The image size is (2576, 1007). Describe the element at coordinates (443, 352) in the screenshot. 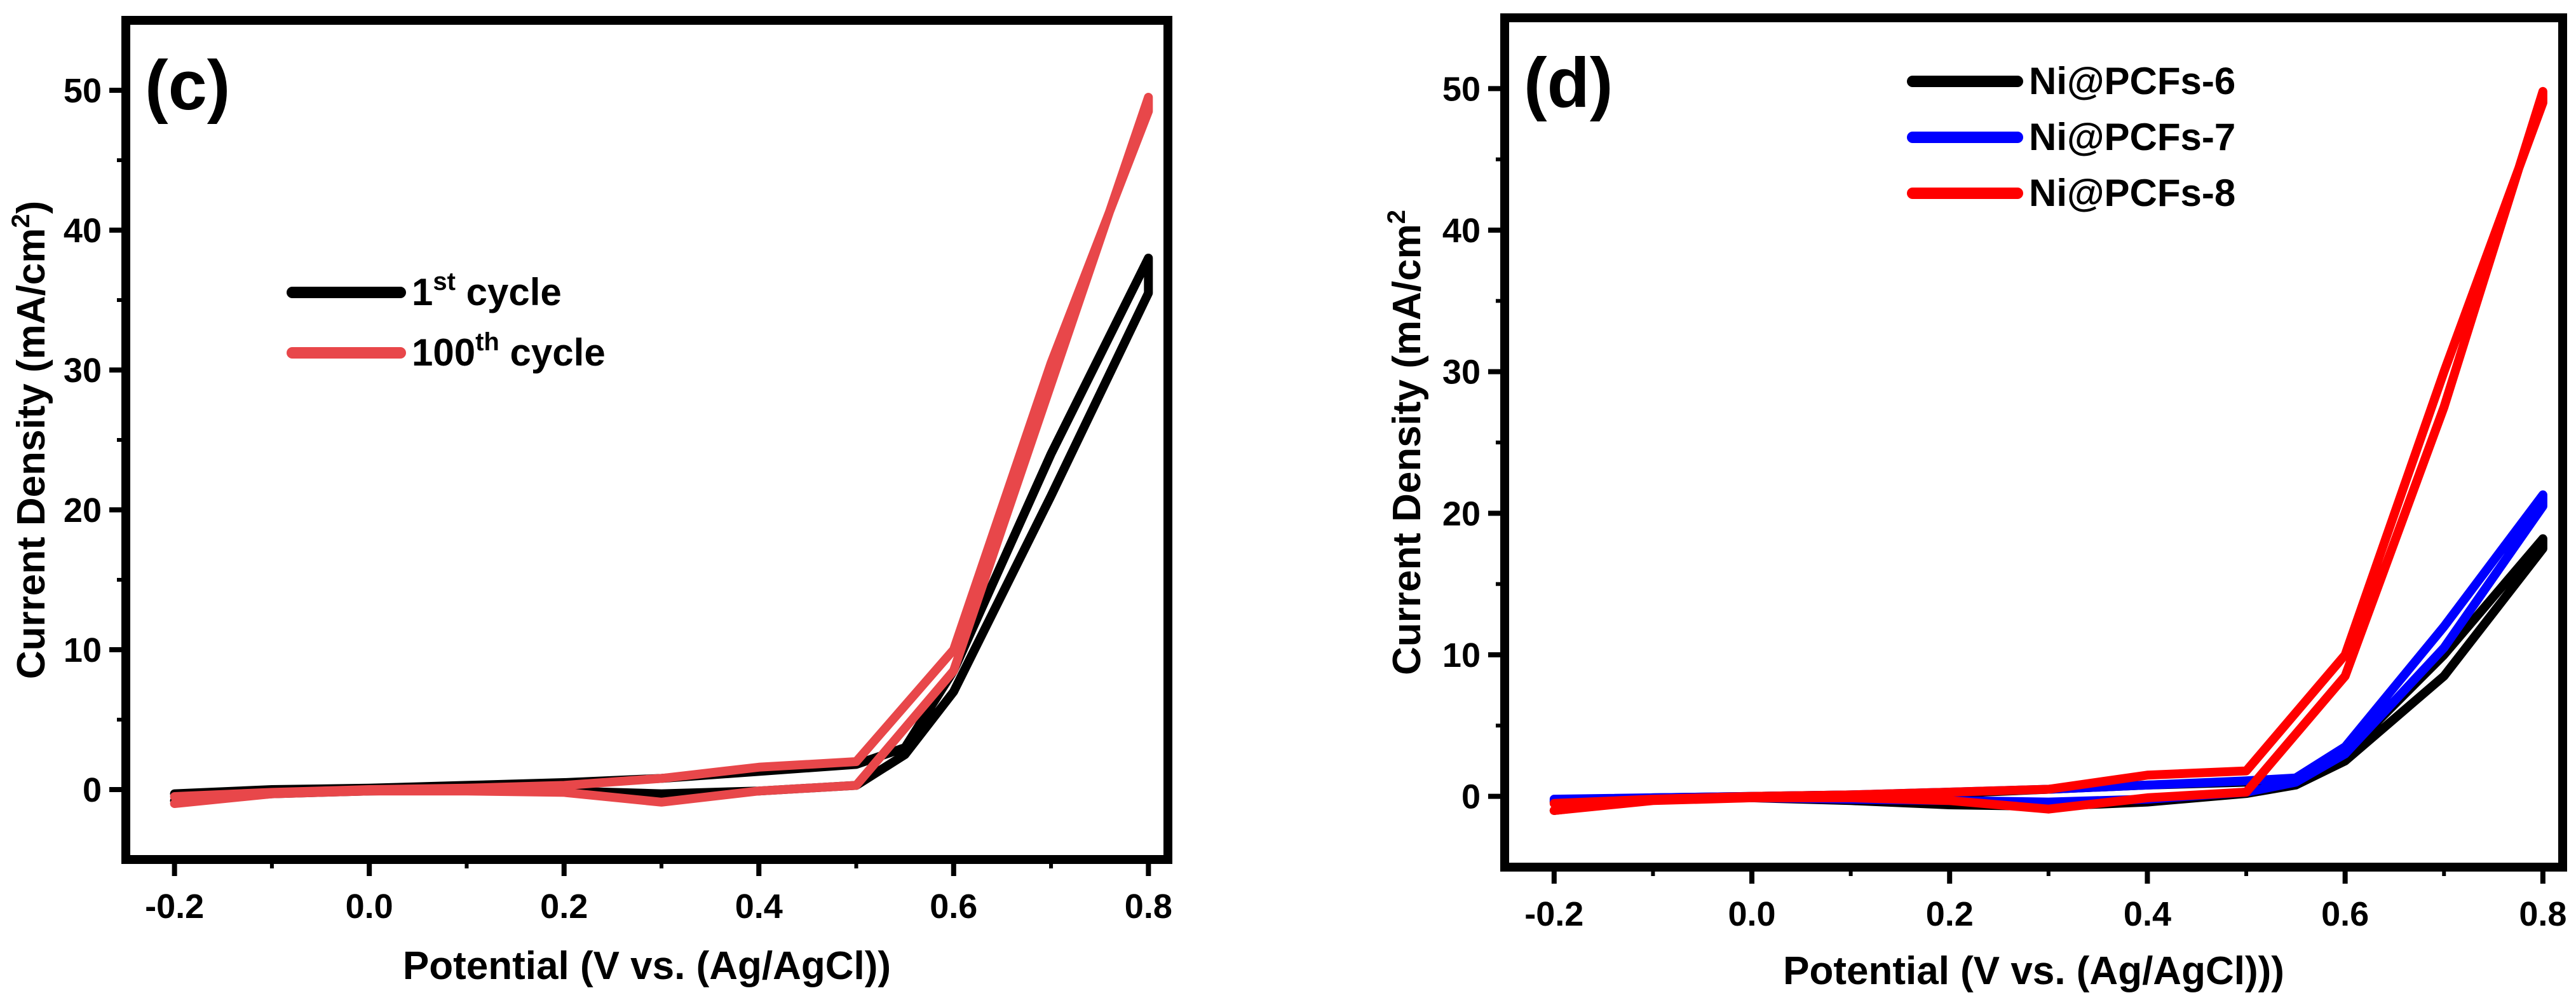

I see `legend-label-main: 100` at that location.